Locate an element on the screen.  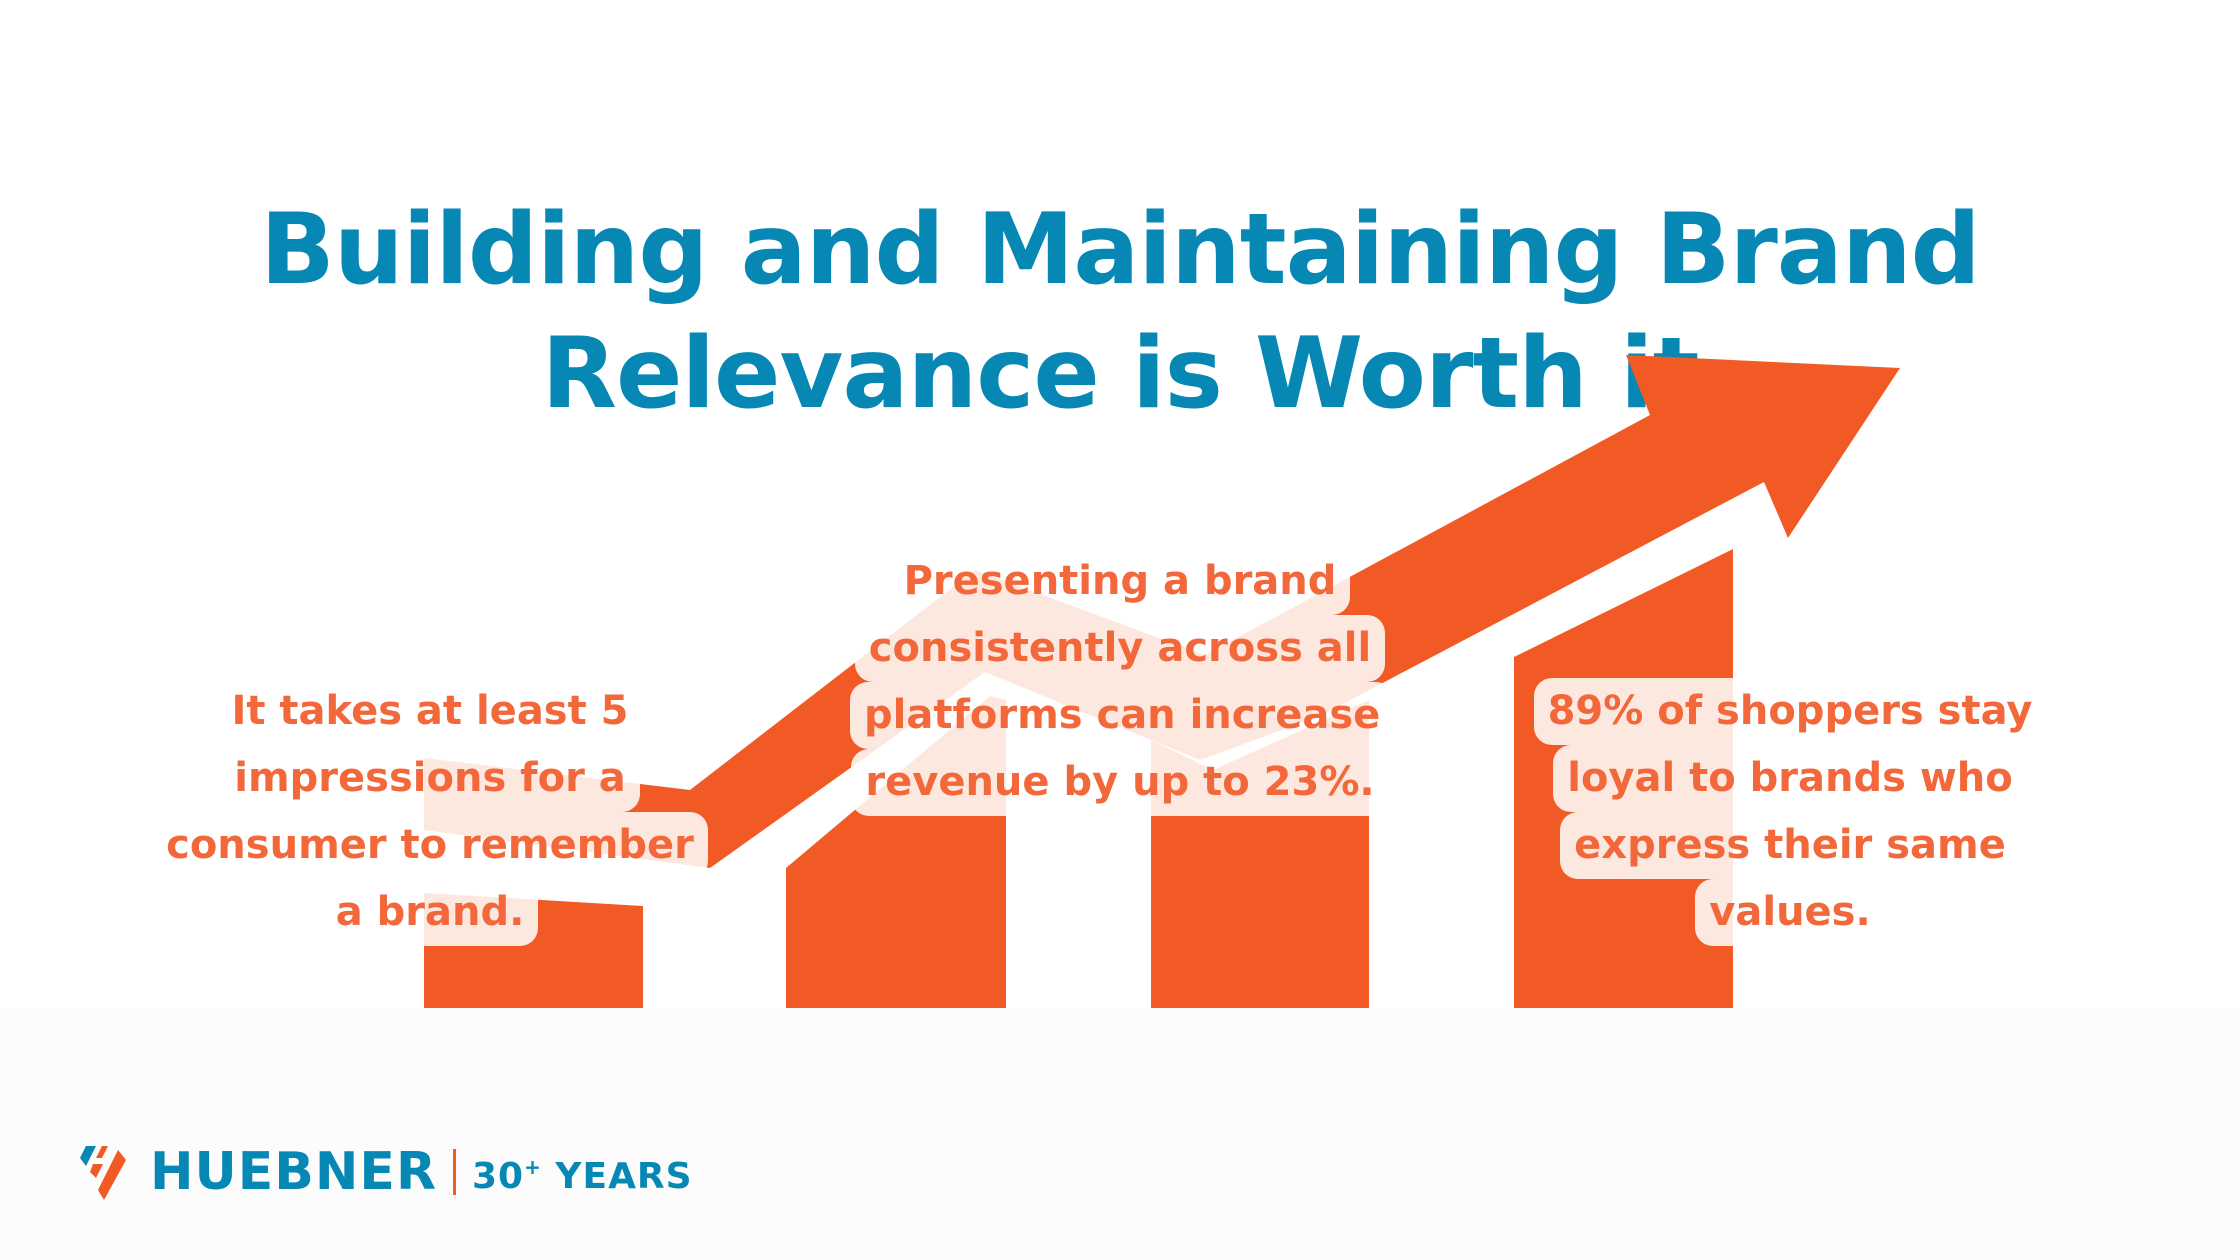
years-label: YEARS is located at coordinates (624, 1176).